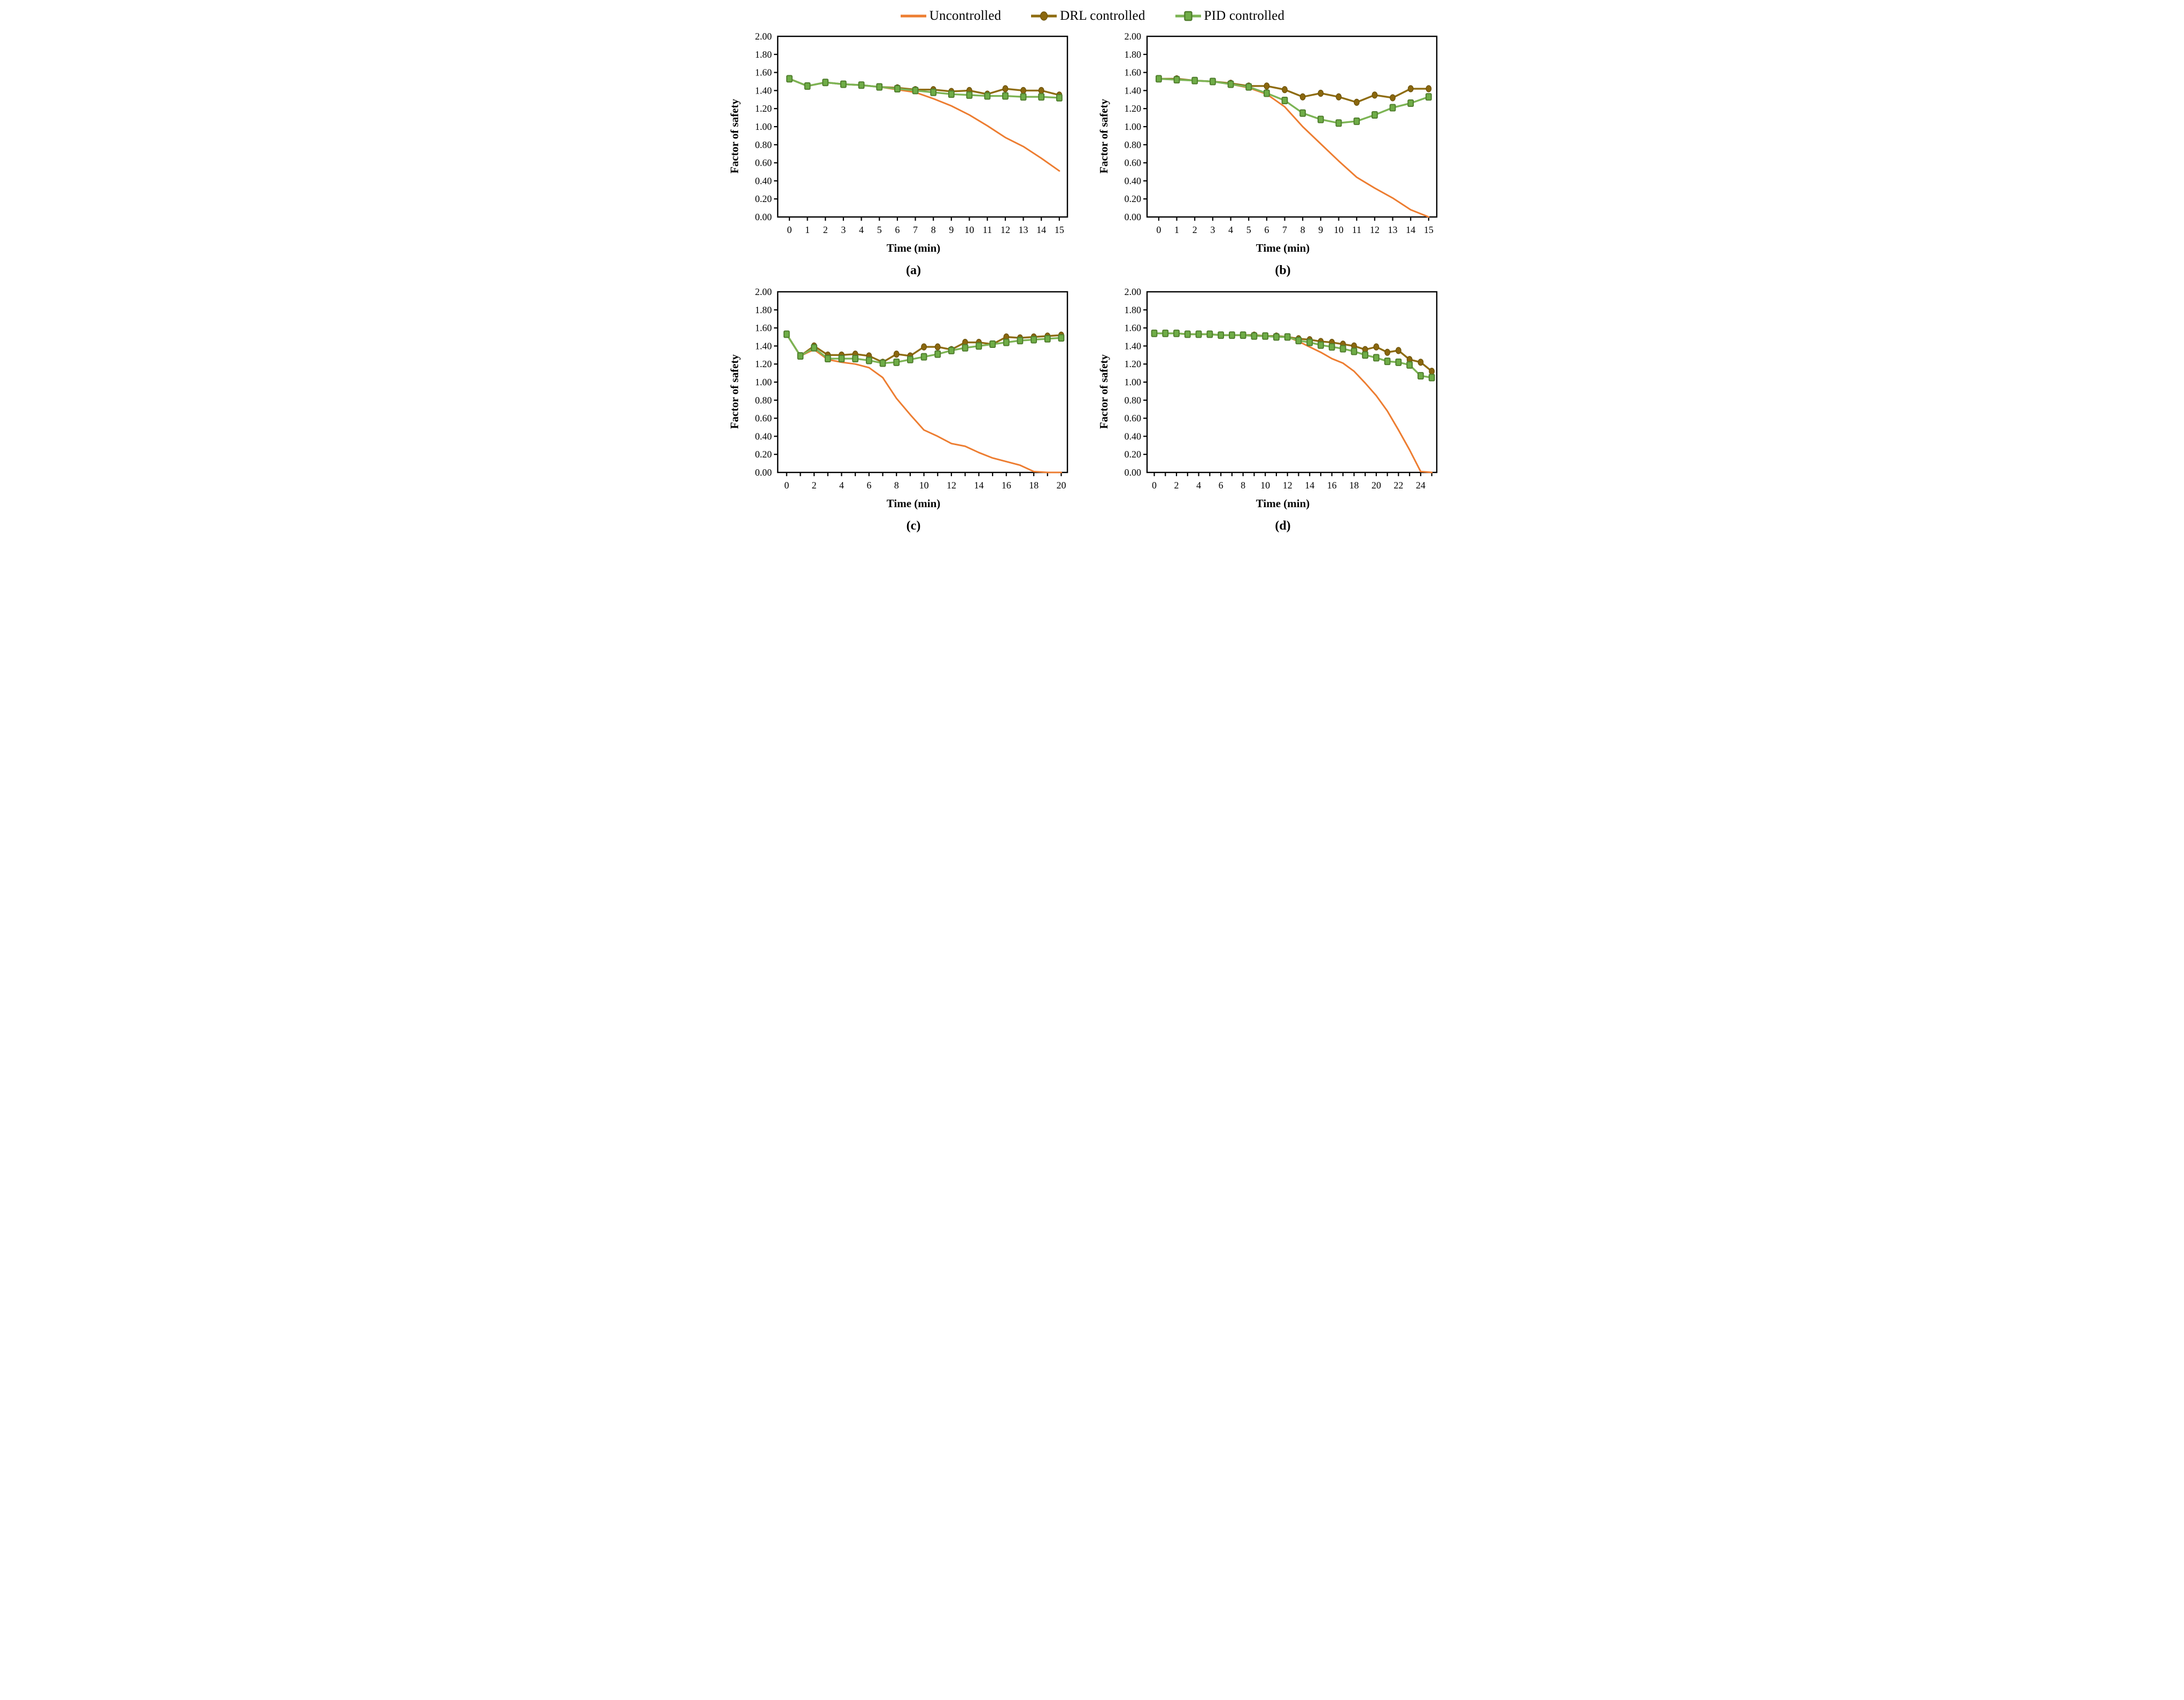 This screenshot has height=1700, width=2184. What do you see at coordinates (1398, 485) in the screenshot?
I see `svg-text: 22` at bounding box center [1398, 485].